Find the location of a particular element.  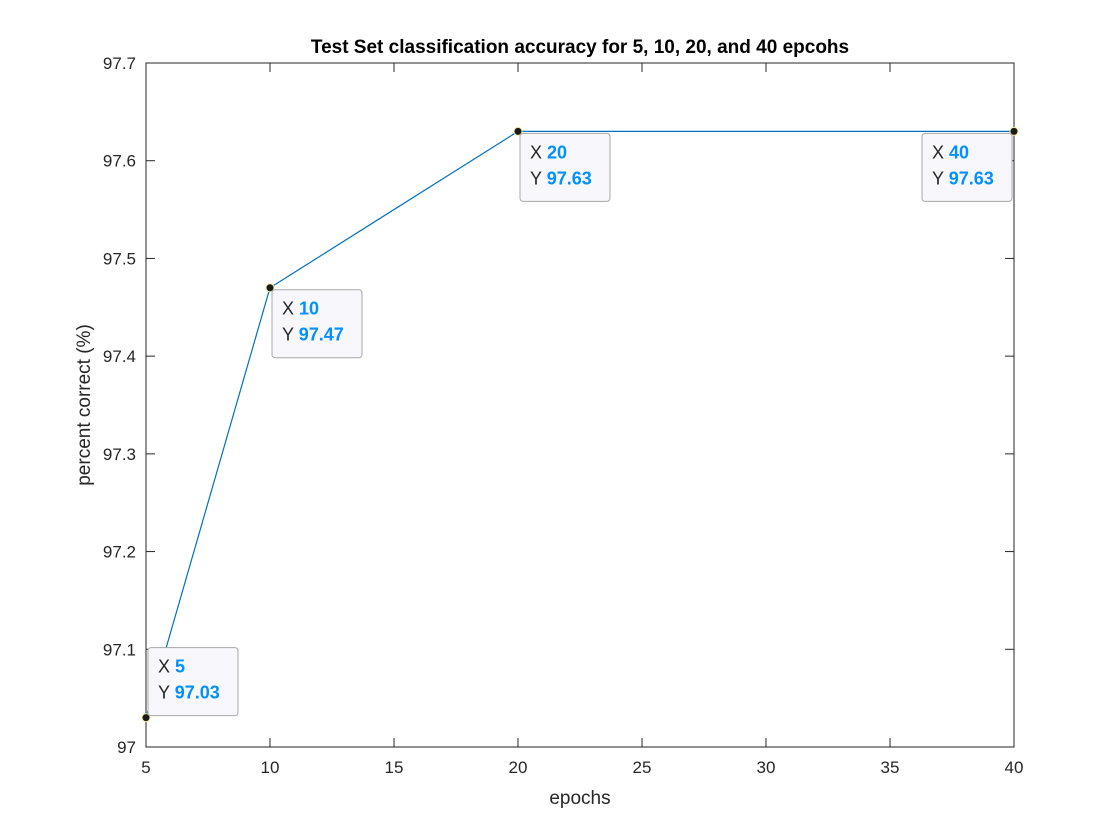

x-tick-label: 10 is located at coordinates (270, 767).